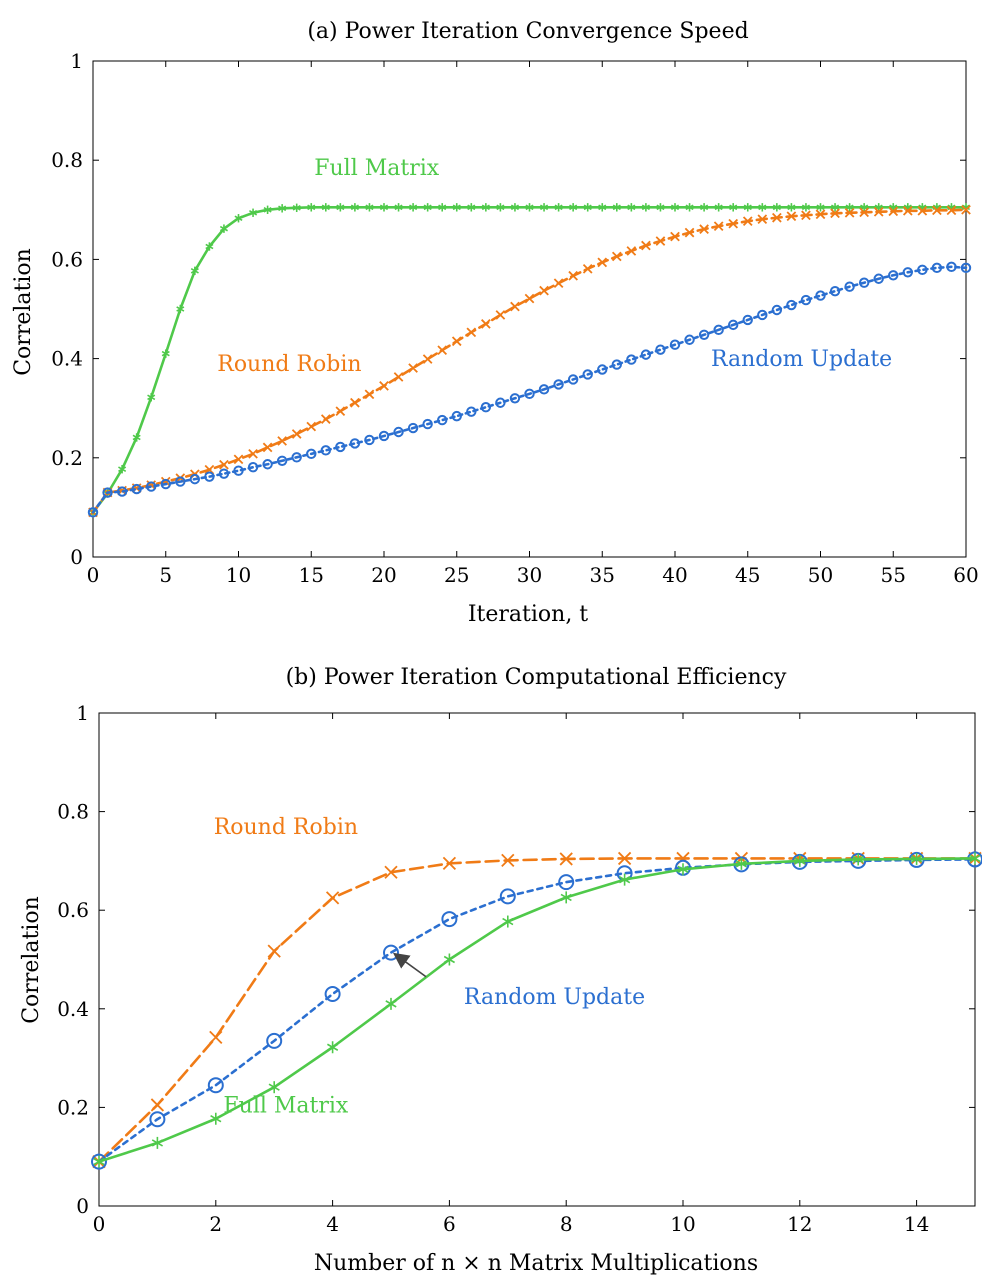 The width and height of the screenshot is (982, 1282). Describe the element at coordinates (377, 168) in the screenshot. I see `series-label: Full Matrix` at that location.